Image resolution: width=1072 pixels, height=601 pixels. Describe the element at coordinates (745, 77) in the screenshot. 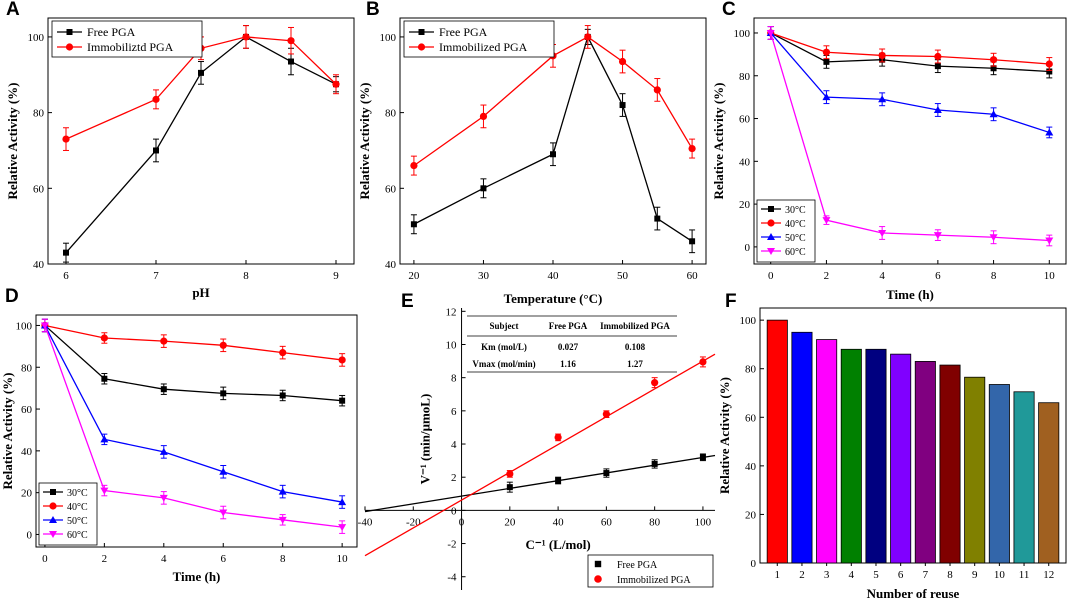

I see `y-tick-label: 80` at that location.